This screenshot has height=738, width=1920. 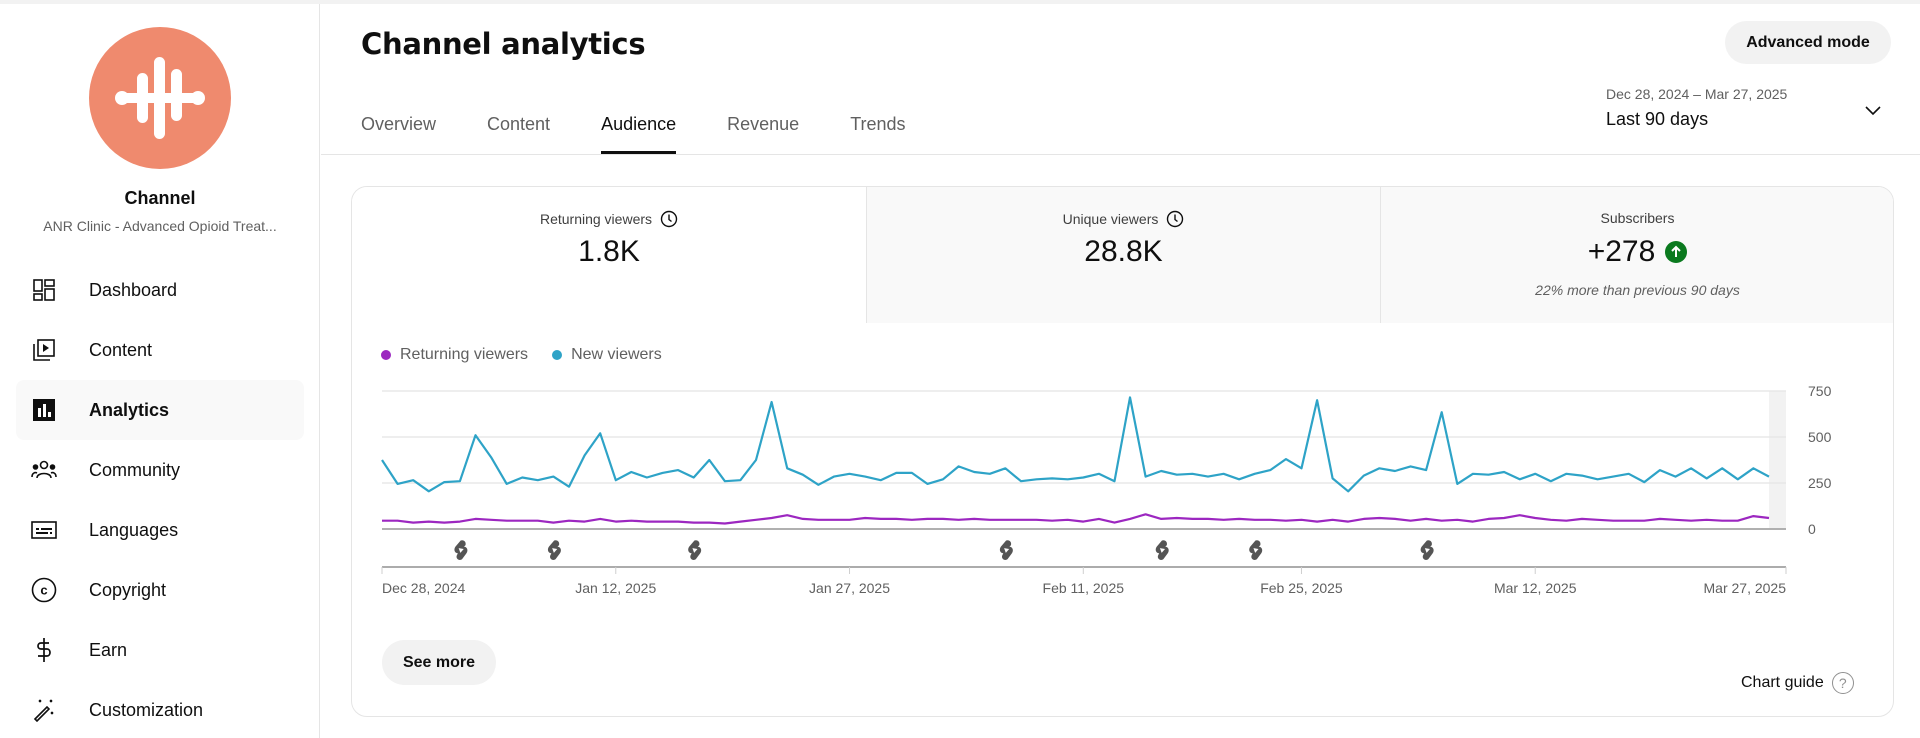 I want to click on metric-title: Returning viewers, so click(x=596, y=219).